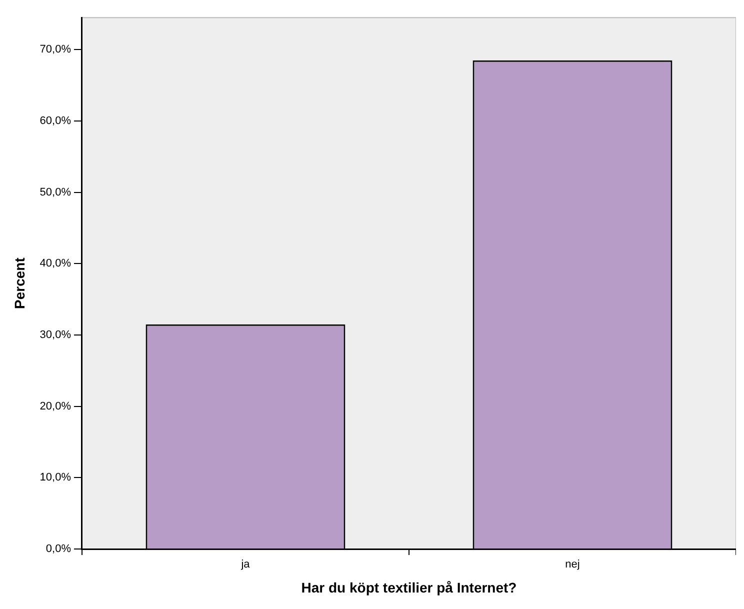 The image size is (744, 609). I want to click on y-tick-label: 60,0%, so click(56, 121).